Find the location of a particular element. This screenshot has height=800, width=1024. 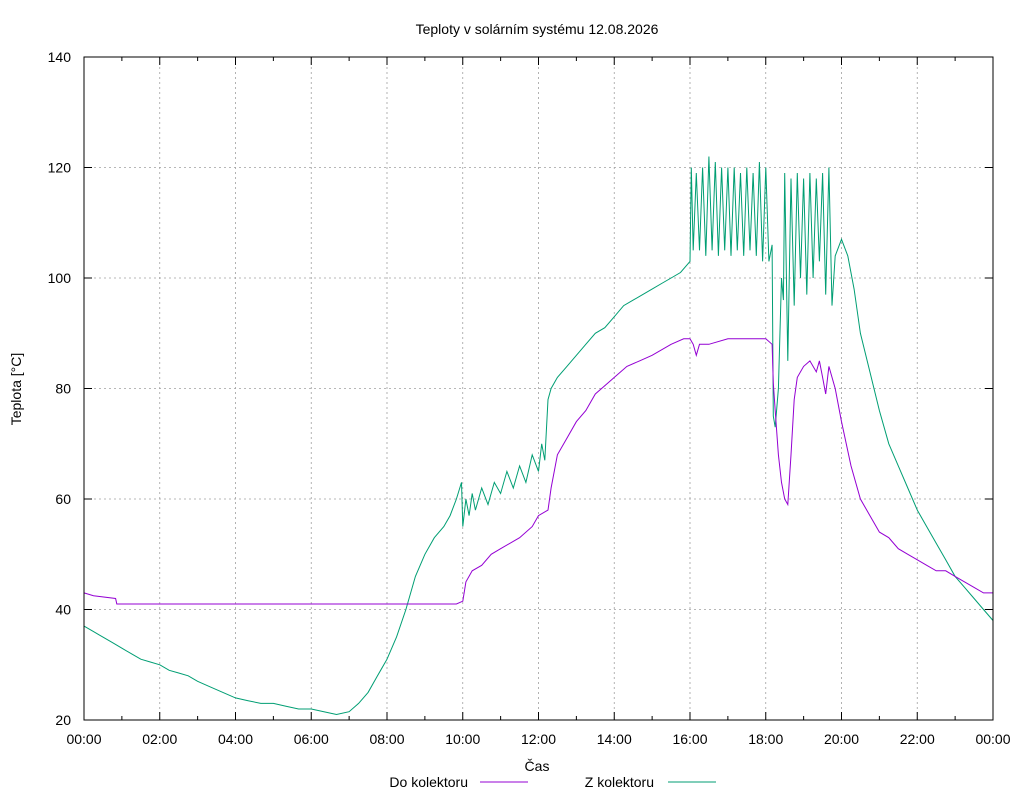

x-tick-label: 20:00 is located at coordinates (841, 739).